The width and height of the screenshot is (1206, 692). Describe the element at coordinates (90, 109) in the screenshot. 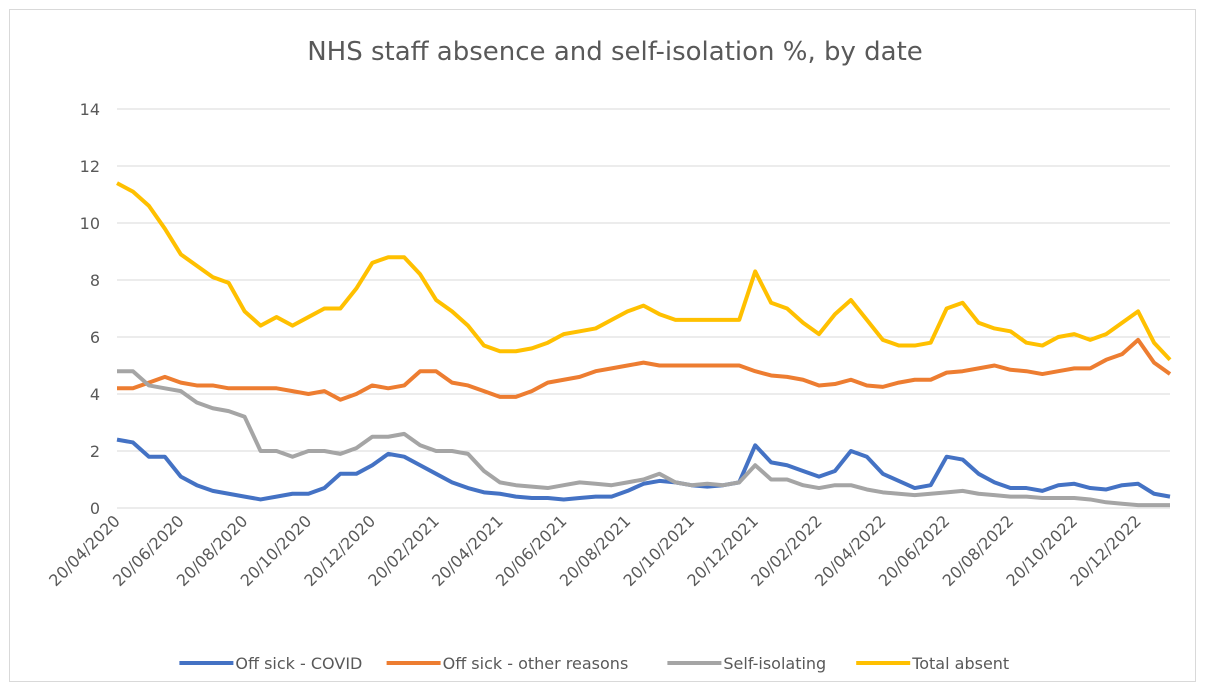

I see `y-tick-label: 14` at that location.